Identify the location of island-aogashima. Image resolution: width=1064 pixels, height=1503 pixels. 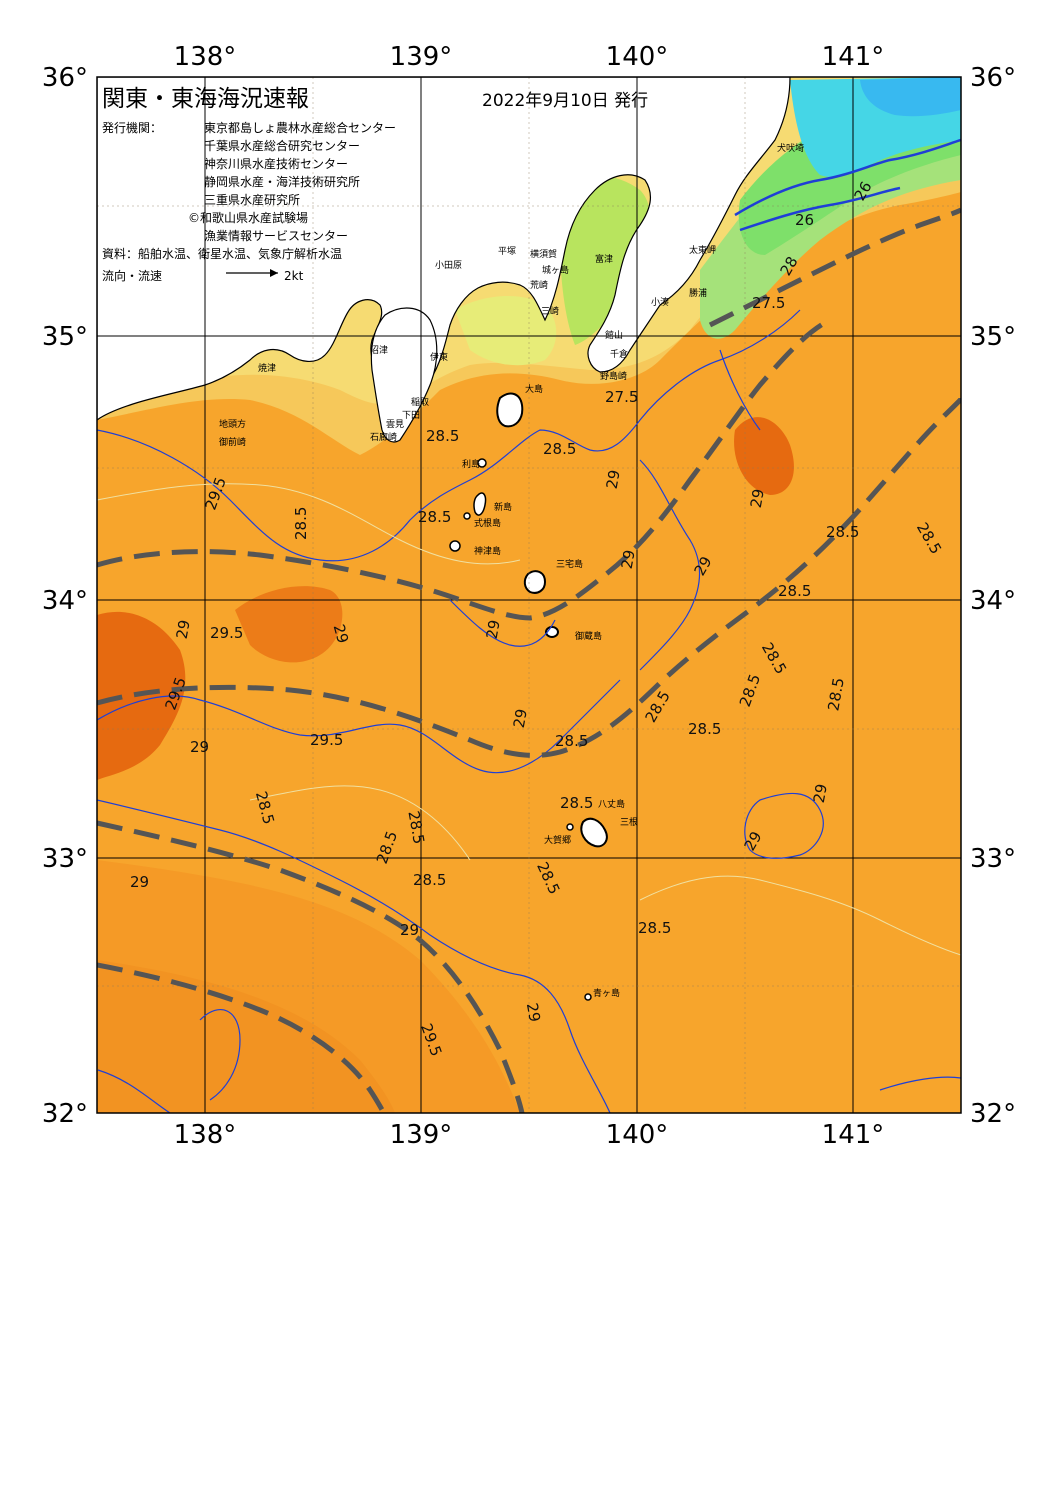
(588, 997).